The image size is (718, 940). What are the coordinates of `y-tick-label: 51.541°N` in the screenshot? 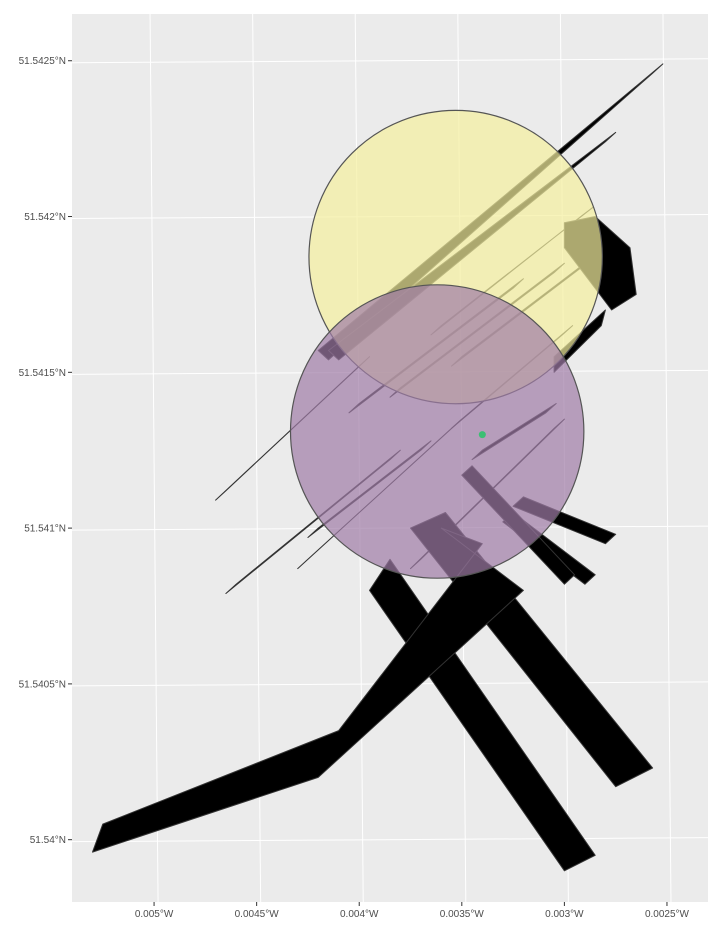 It's located at (45, 529).